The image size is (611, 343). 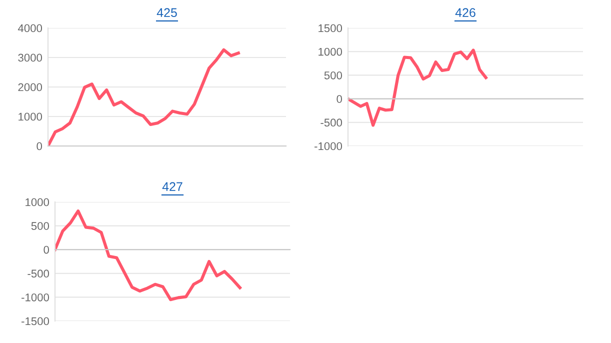 I want to click on chart-title: 427, so click(x=172, y=186).